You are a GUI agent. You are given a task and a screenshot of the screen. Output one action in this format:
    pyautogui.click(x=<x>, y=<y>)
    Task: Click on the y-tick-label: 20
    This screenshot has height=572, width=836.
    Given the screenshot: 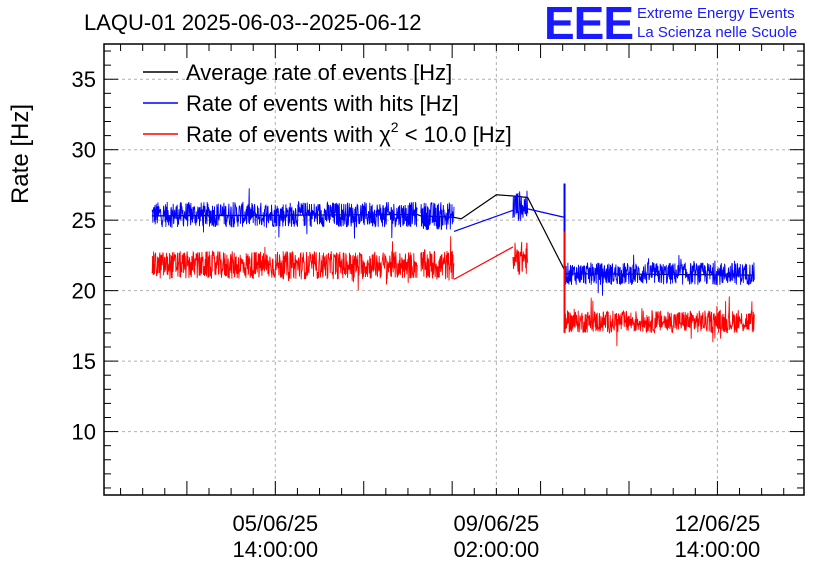 What is the action you would take?
    pyautogui.click(x=84, y=291)
    